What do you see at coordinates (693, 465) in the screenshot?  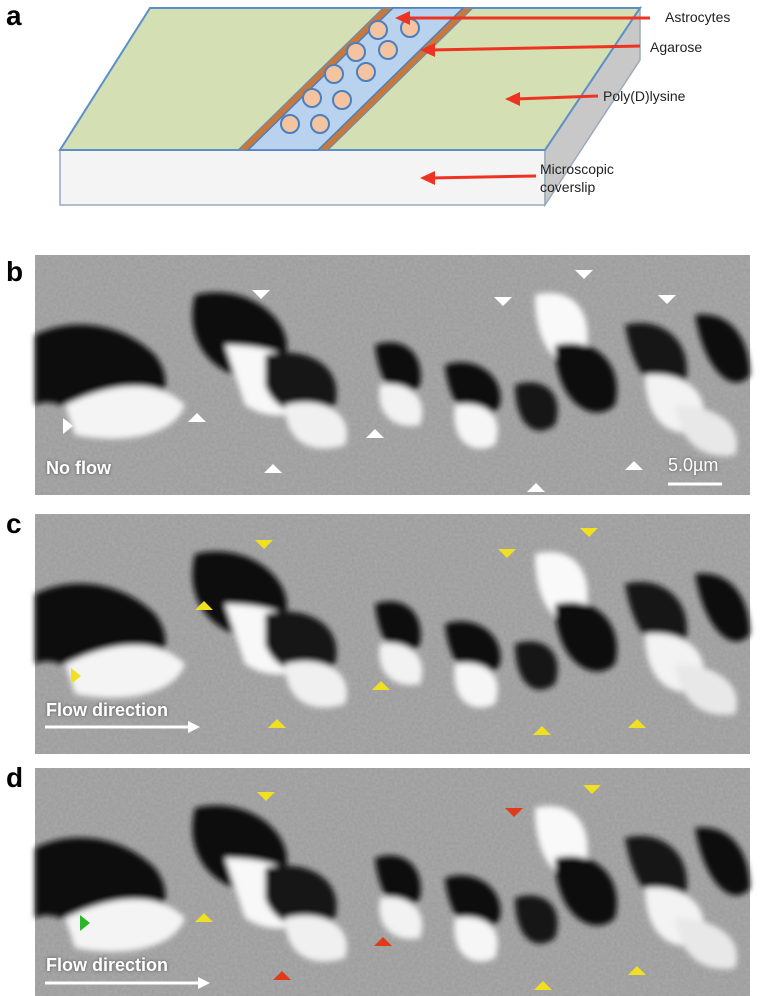 I see `scale-bar-label: 5.0µm` at bounding box center [693, 465].